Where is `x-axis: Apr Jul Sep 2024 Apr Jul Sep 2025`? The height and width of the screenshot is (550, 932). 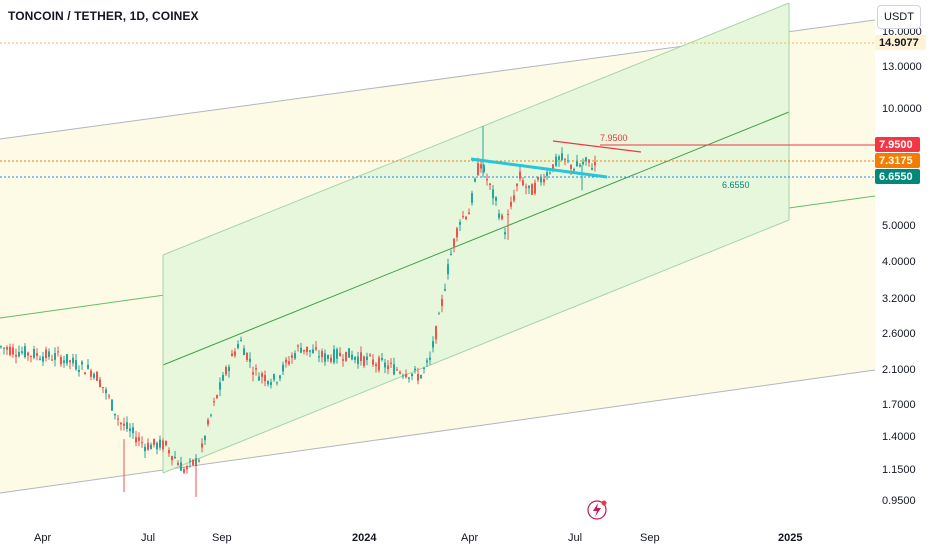 x-axis: Apr Jul Sep 2024 Apr Jul Sep 2025 is located at coordinates (418, 538).